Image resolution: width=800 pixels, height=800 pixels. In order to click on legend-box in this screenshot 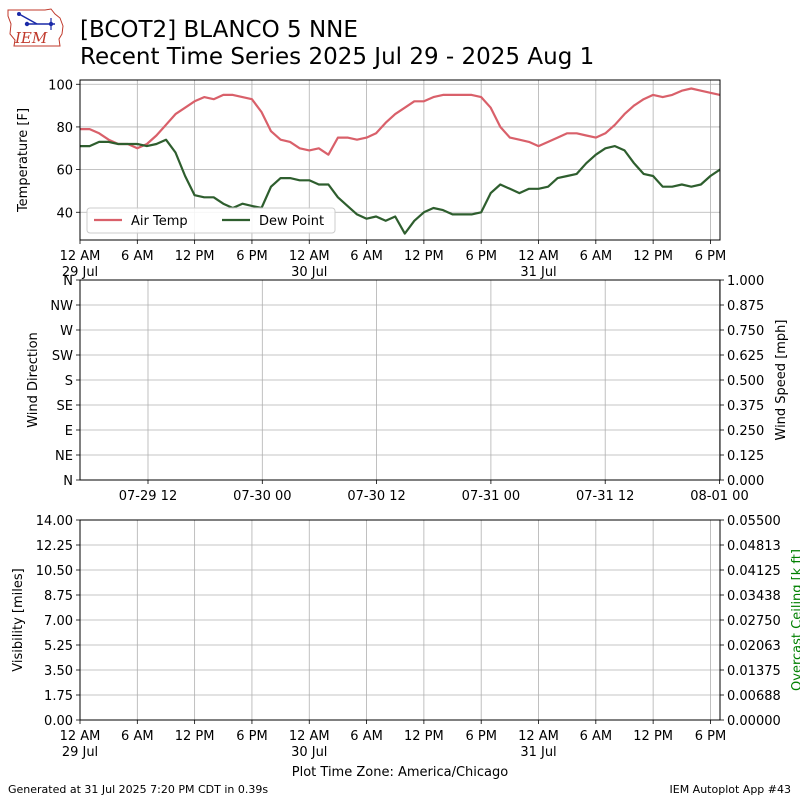, I will do `click(211, 220)`.